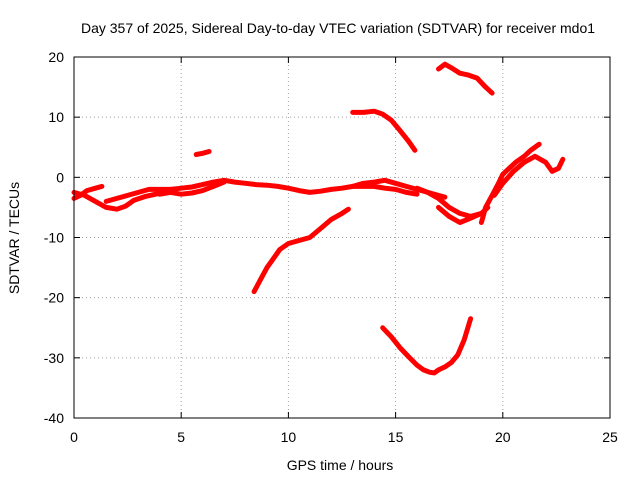 The width and height of the screenshot is (640, 480). I want to click on x-axis-label: GPS time / hours, so click(340, 465).